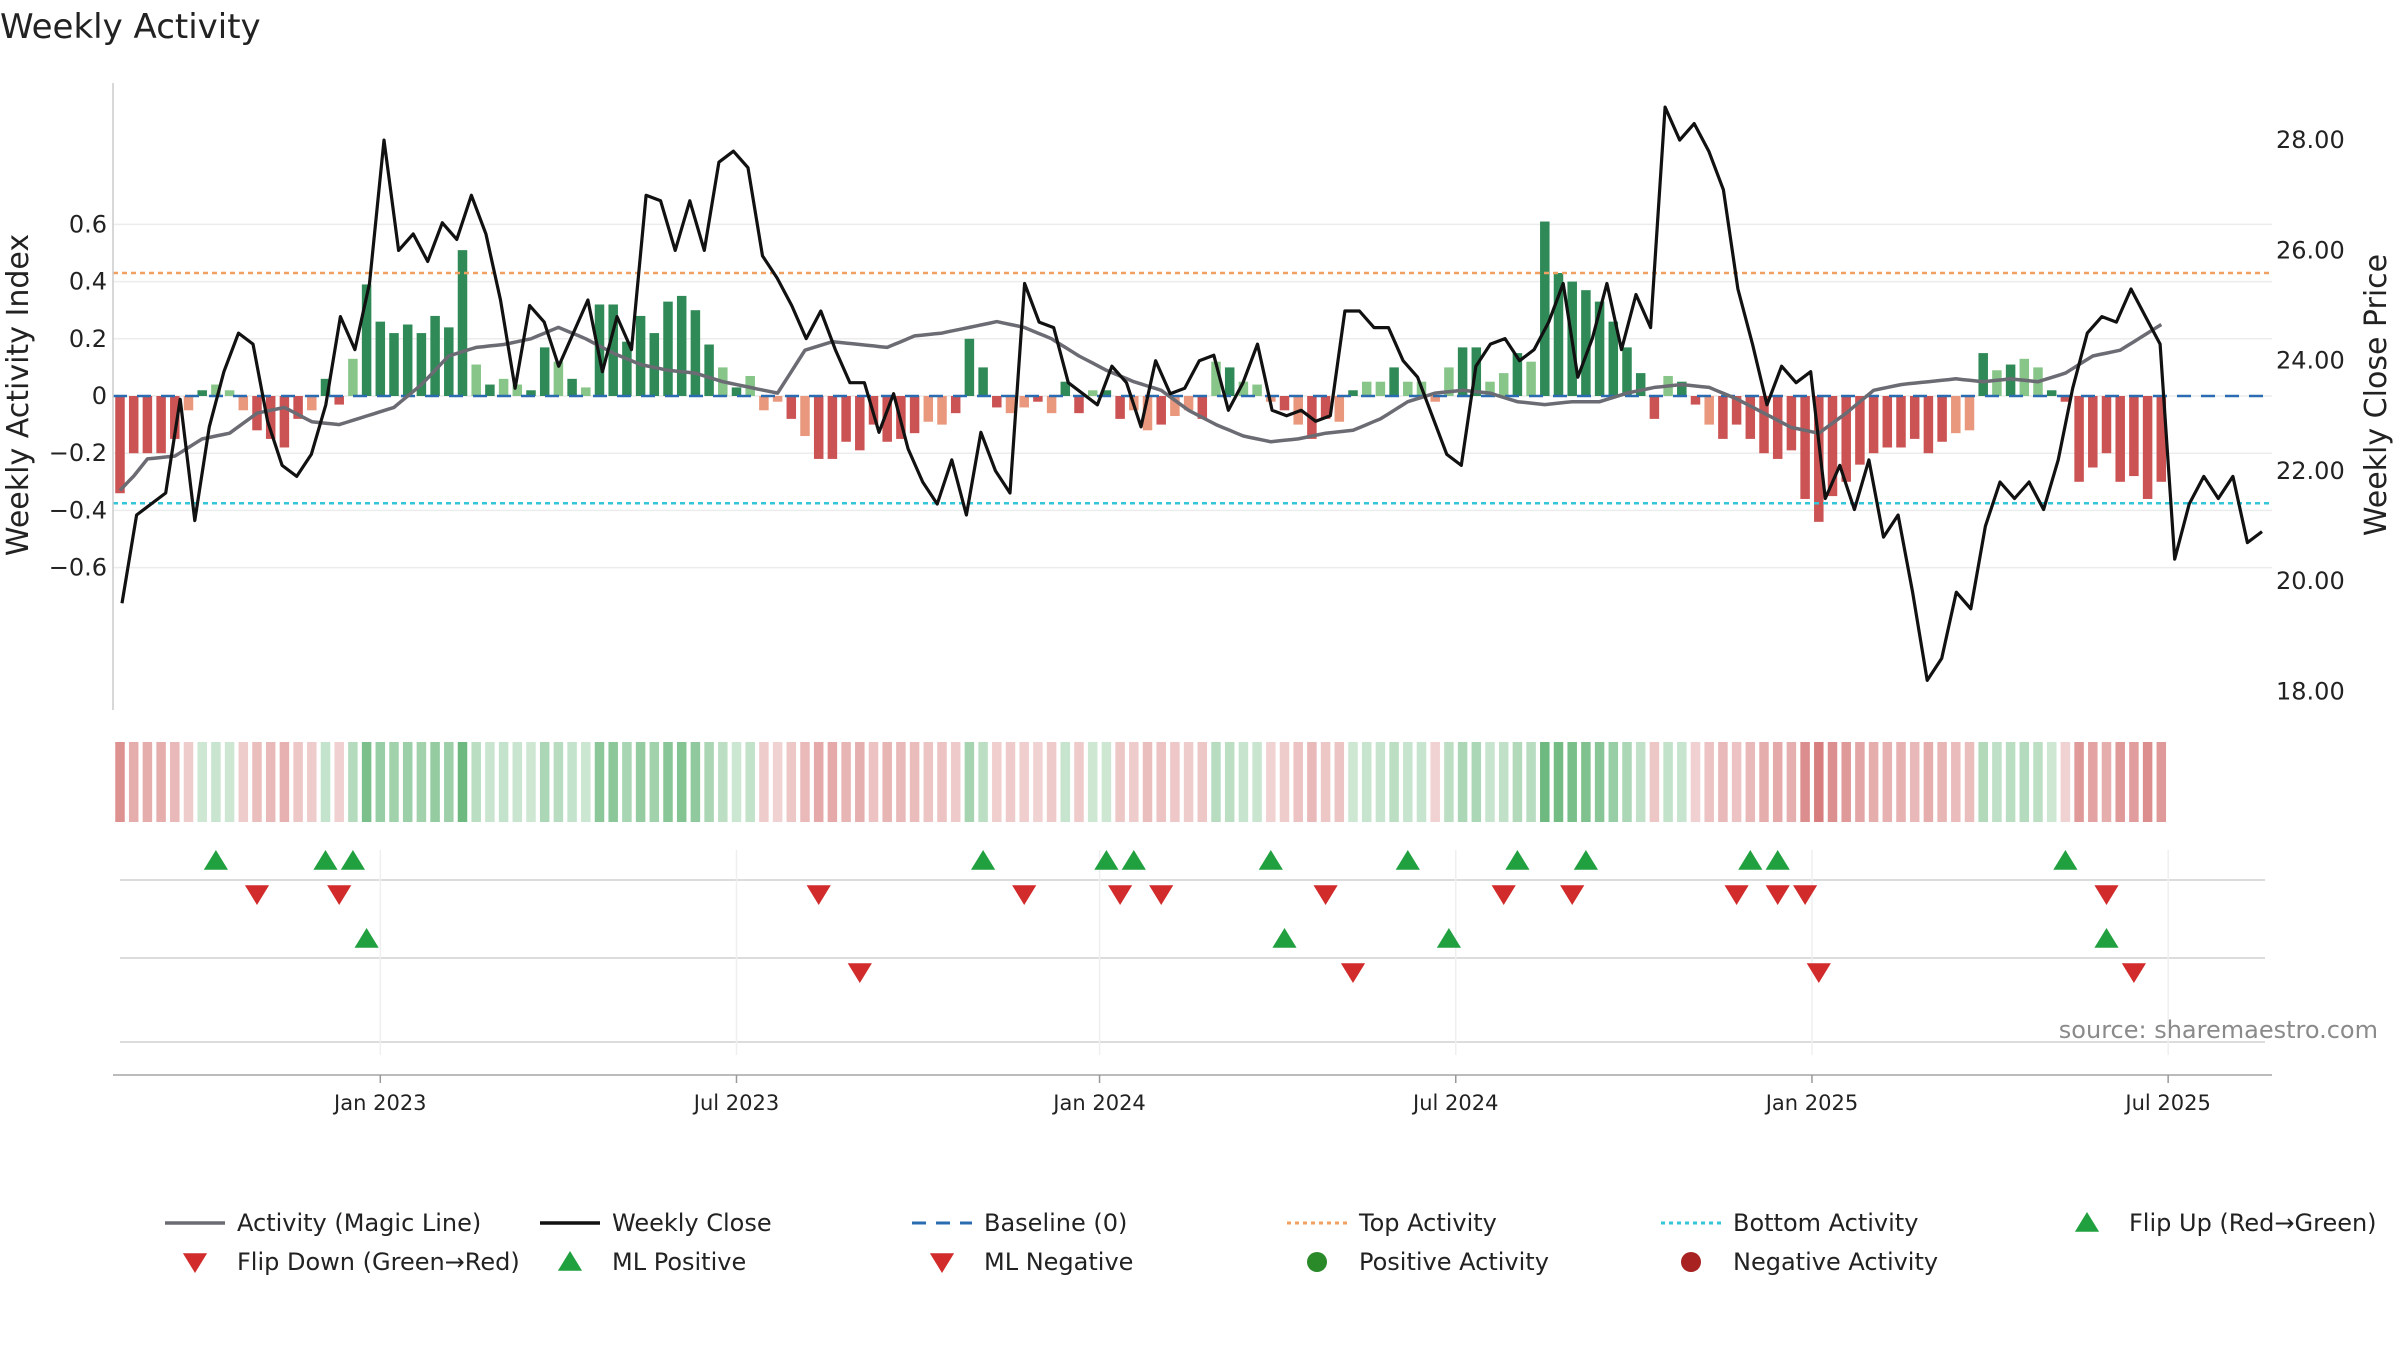 The image size is (2400, 1350). Describe the element at coordinates (1789, 1223) in the screenshot. I see `legend-item: Bottom Activity` at that location.